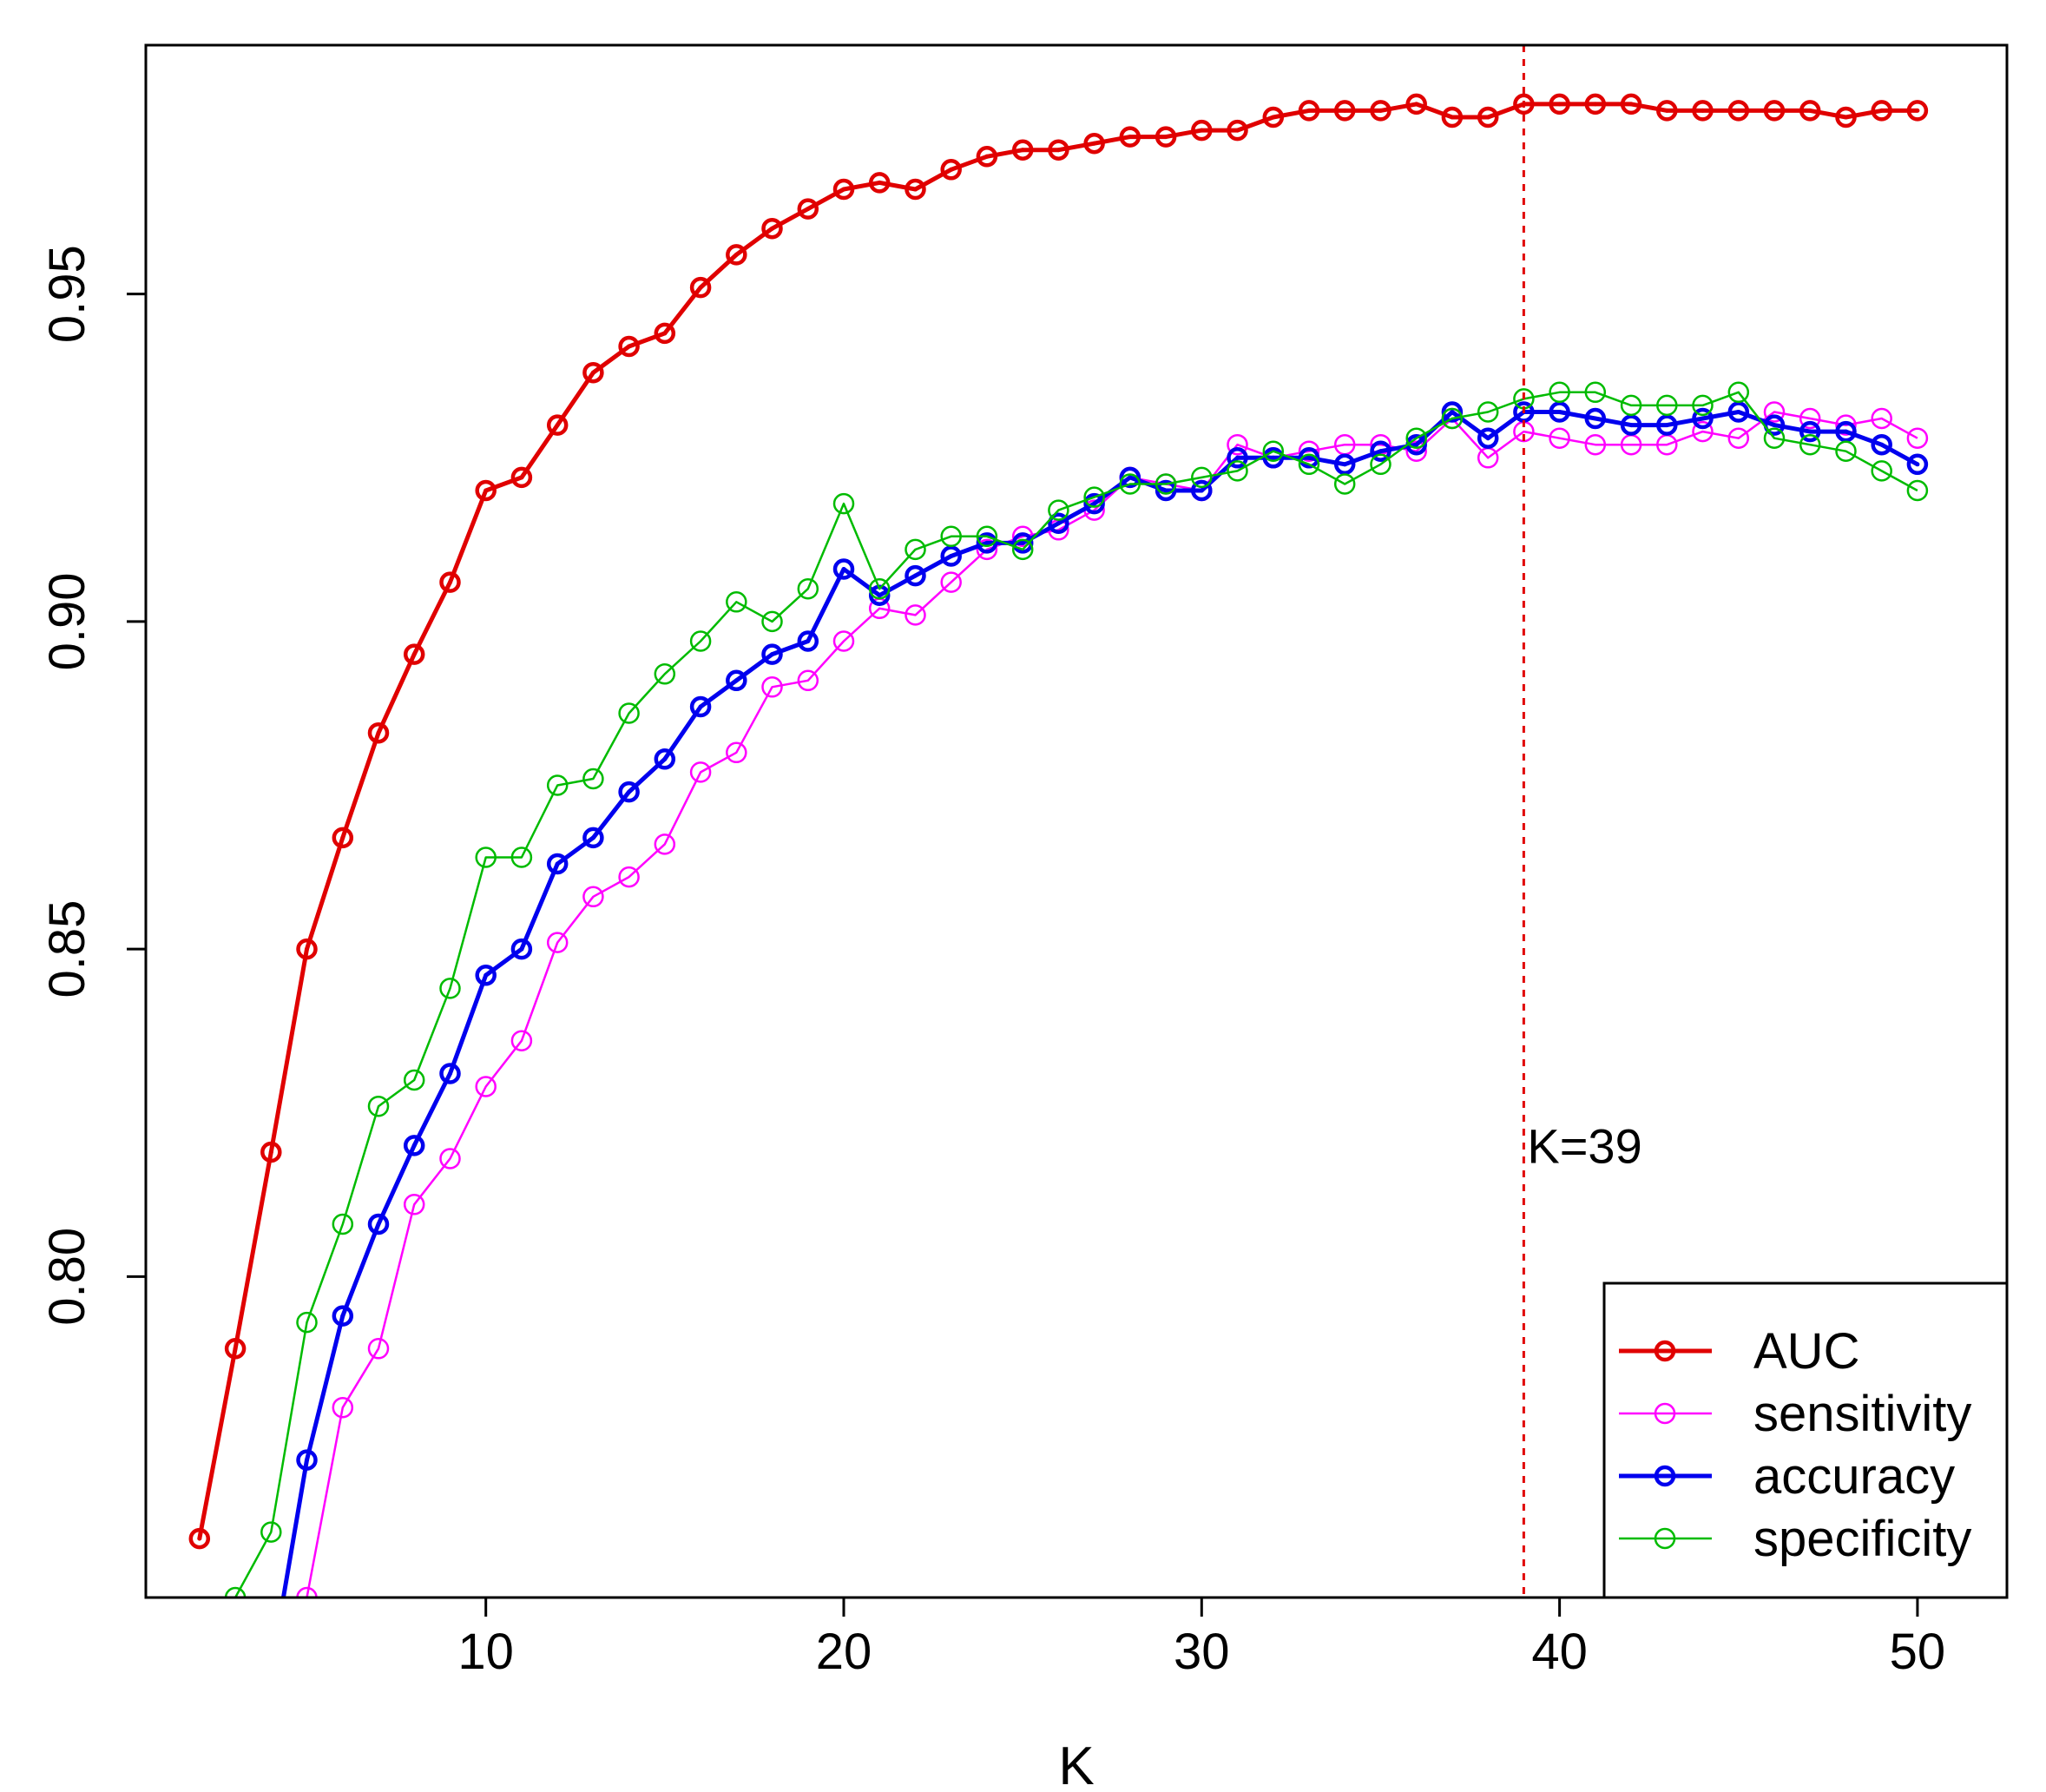 The width and height of the screenshot is (2046, 1792). What do you see at coordinates (1862, 1539) in the screenshot?
I see `legend-label-specificity: specificity` at bounding box center [1862, 1539].